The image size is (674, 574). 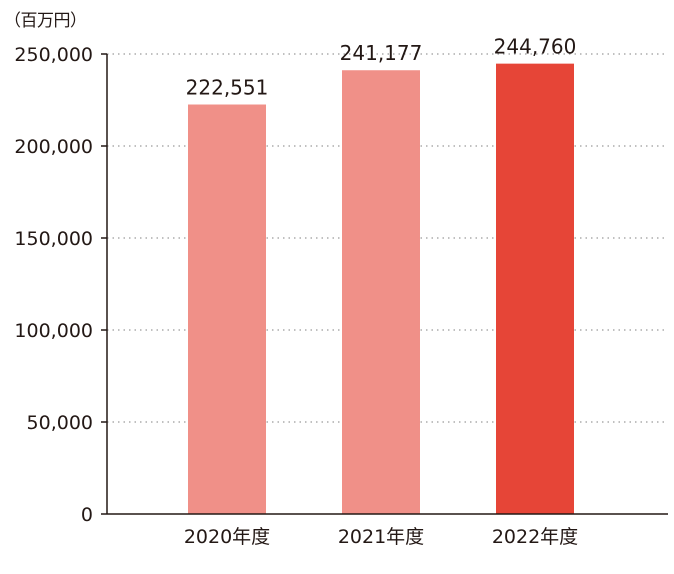 I want to click on y-tick-label: 200,000, so click(x=53, y=147).